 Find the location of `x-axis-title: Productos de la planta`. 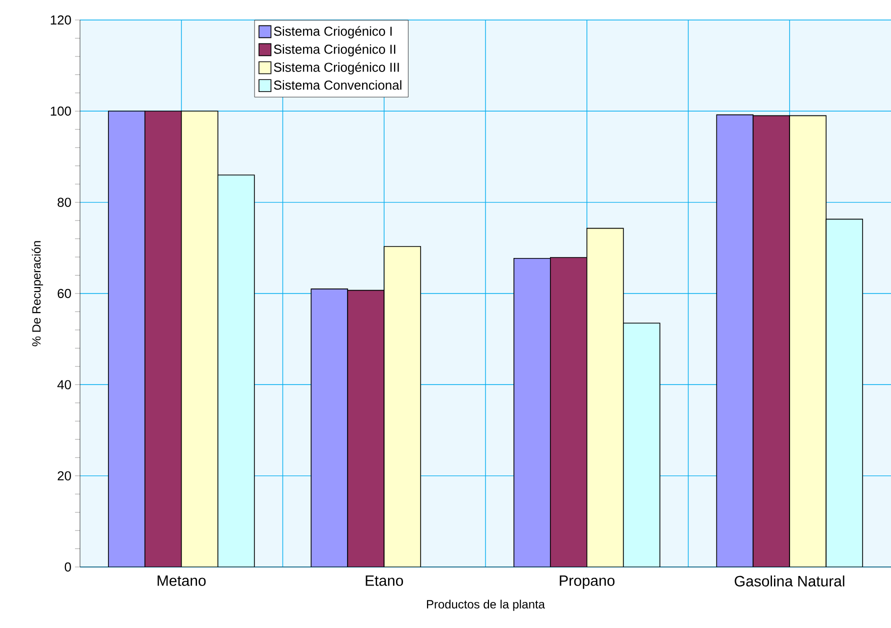

x-axis-title: Productos de la planta is located at coordinates (486, 605).